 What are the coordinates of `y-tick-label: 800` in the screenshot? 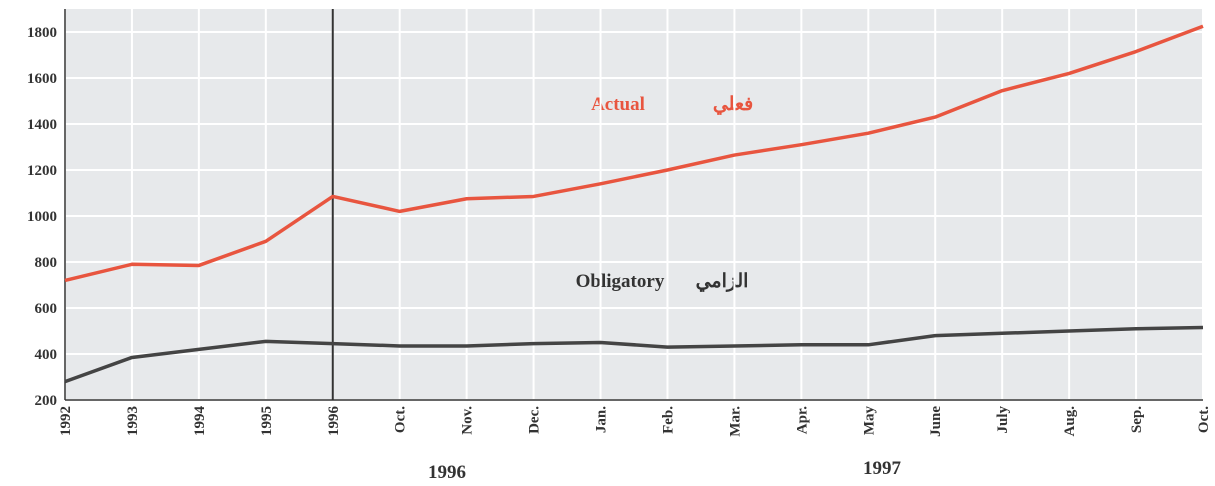 It's located at (46, 263).